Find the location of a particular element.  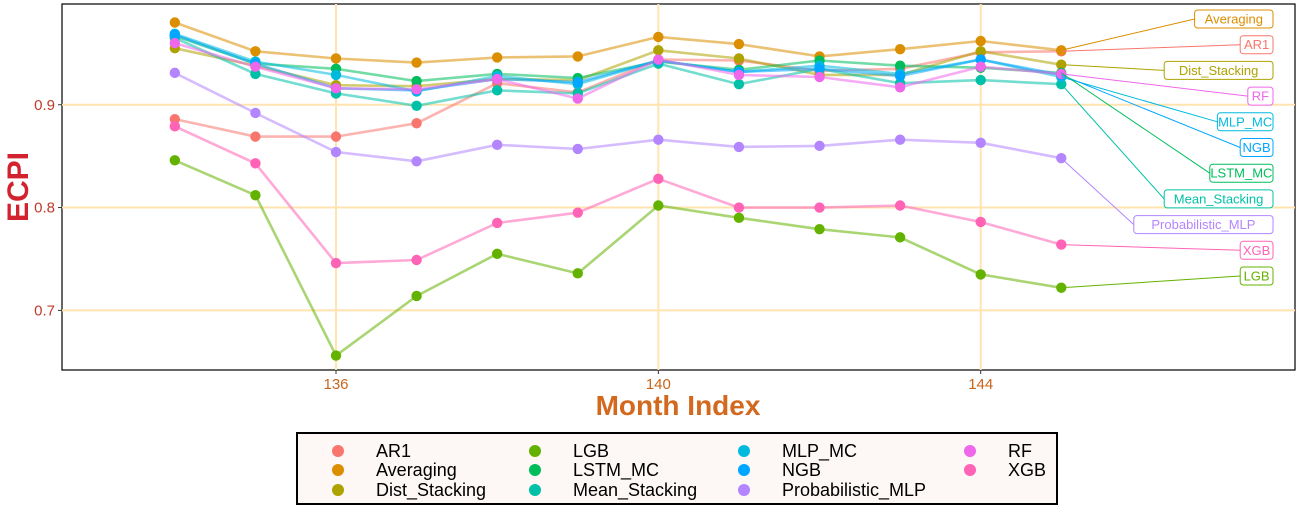

legend-key-Mean_Stacking is located at coordinates (535, 490).